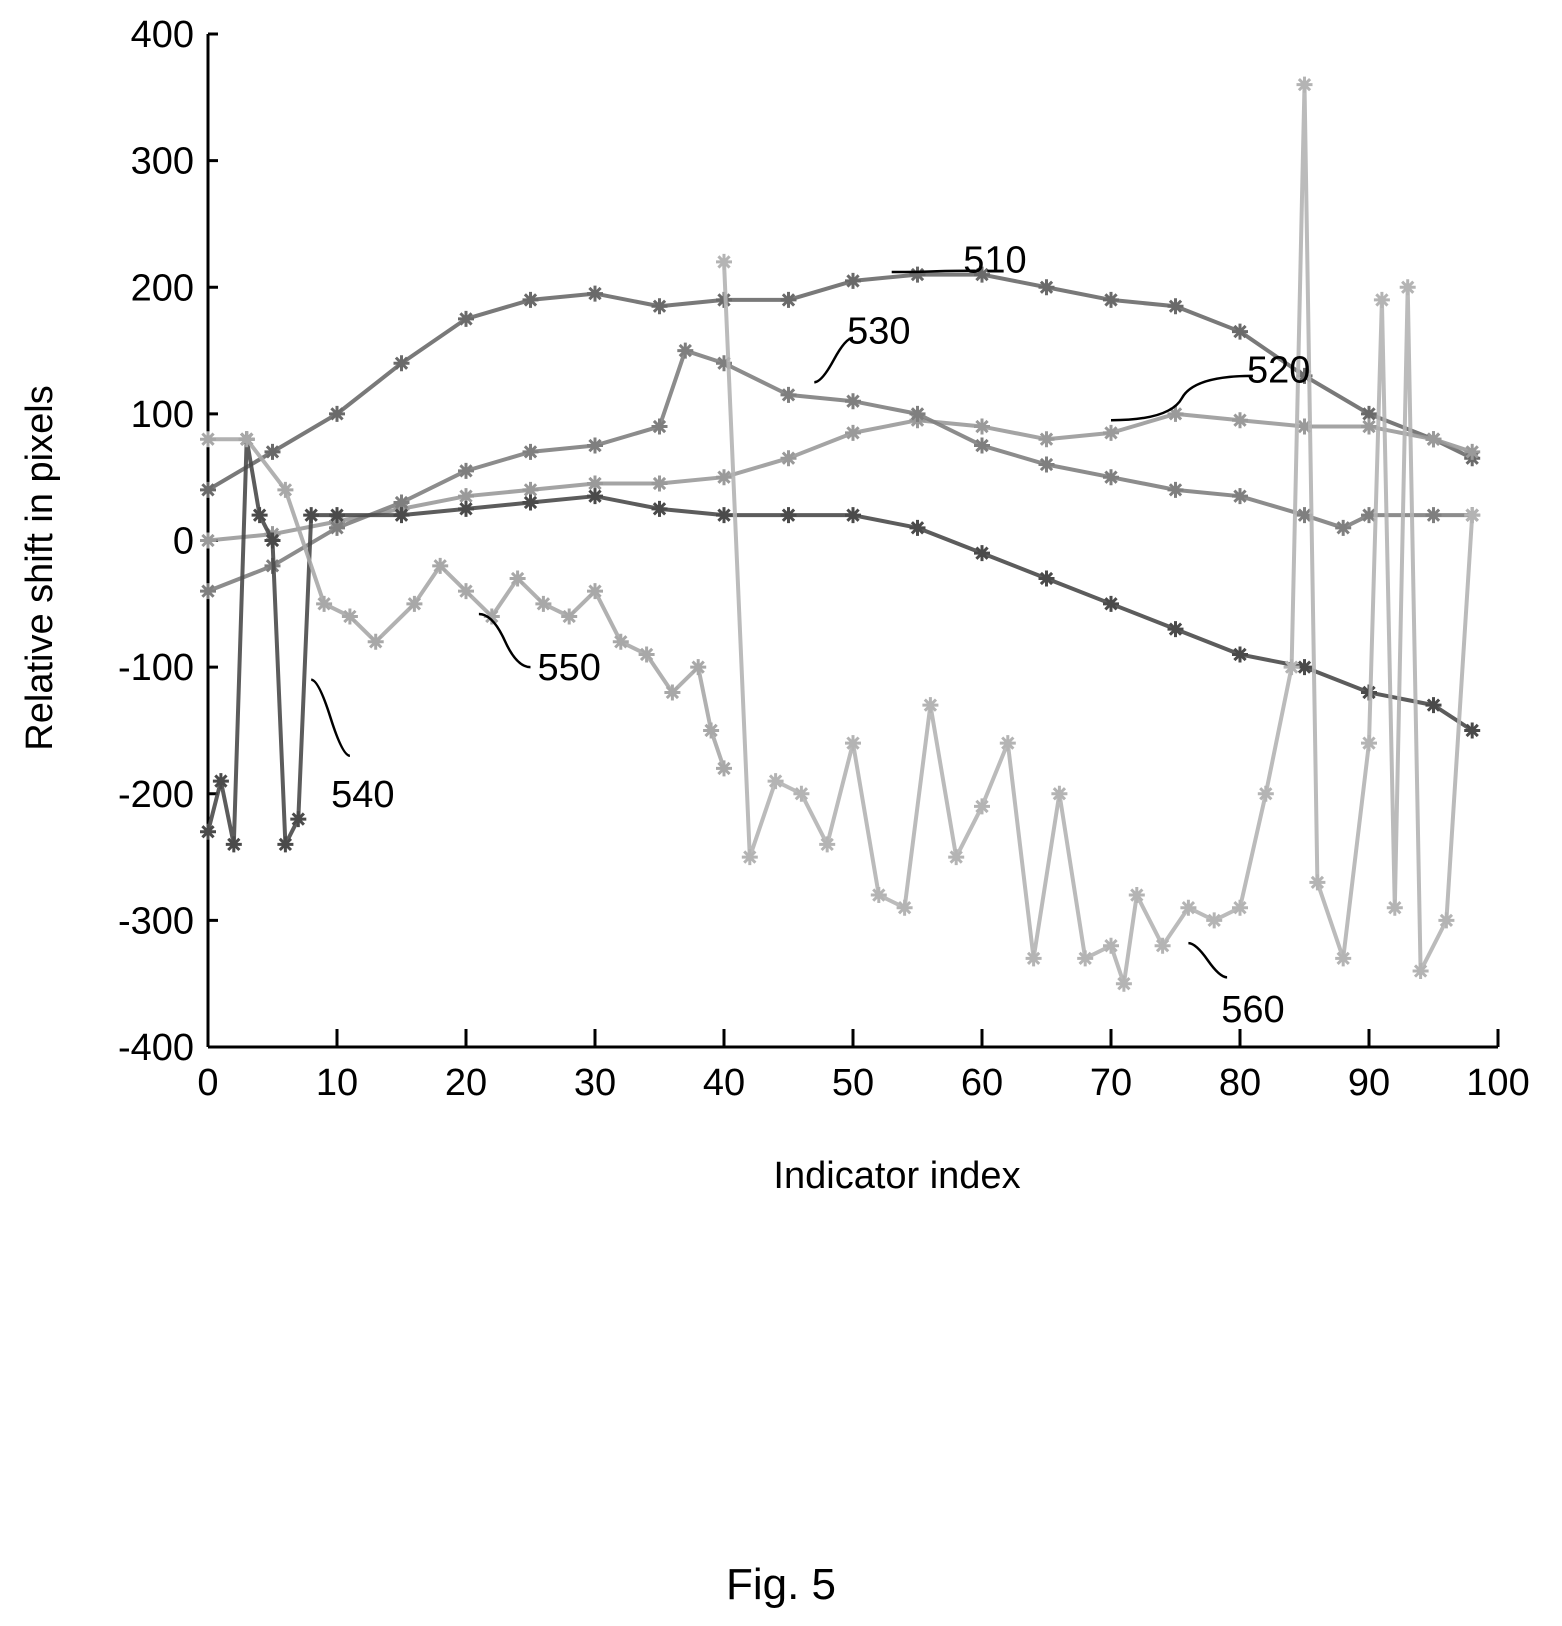  I want to click on y-tick-label: 0, so click(183, 542).